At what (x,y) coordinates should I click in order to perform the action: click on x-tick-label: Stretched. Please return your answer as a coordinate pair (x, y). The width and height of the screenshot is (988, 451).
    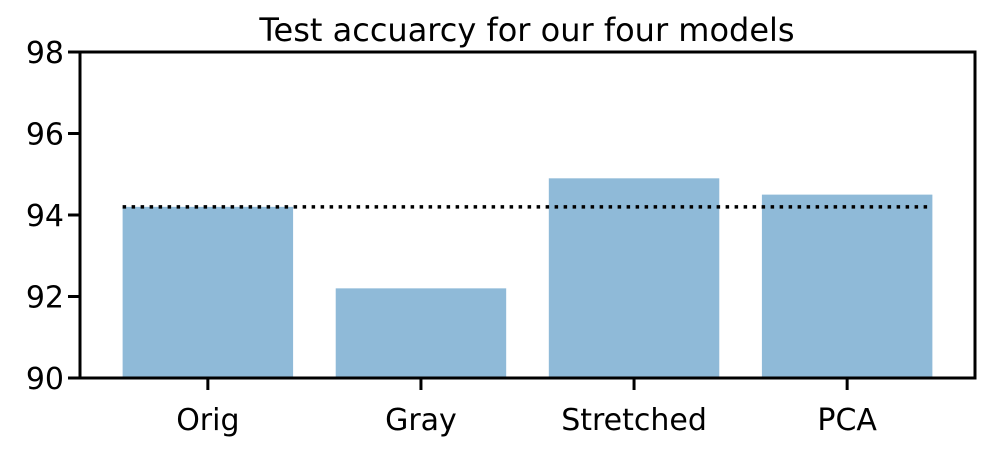
    Looking at the image, I should click on (634, 420).